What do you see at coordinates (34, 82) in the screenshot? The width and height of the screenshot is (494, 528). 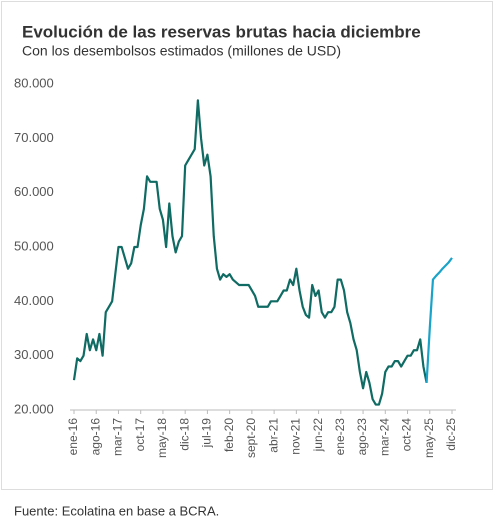 I see `y-tick-label: 80.000` at bounding box center [34, 82].